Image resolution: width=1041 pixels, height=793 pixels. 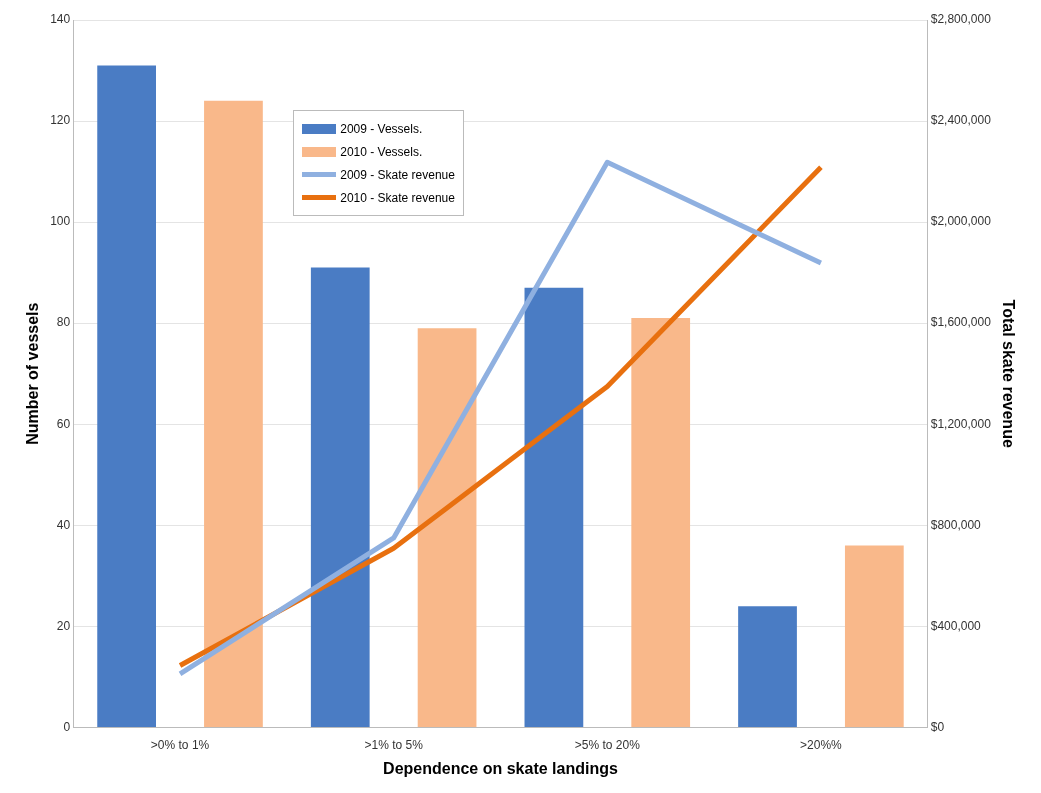 I want to click on y2-tick-label: $1,600,000, so click(x=961, y=322).